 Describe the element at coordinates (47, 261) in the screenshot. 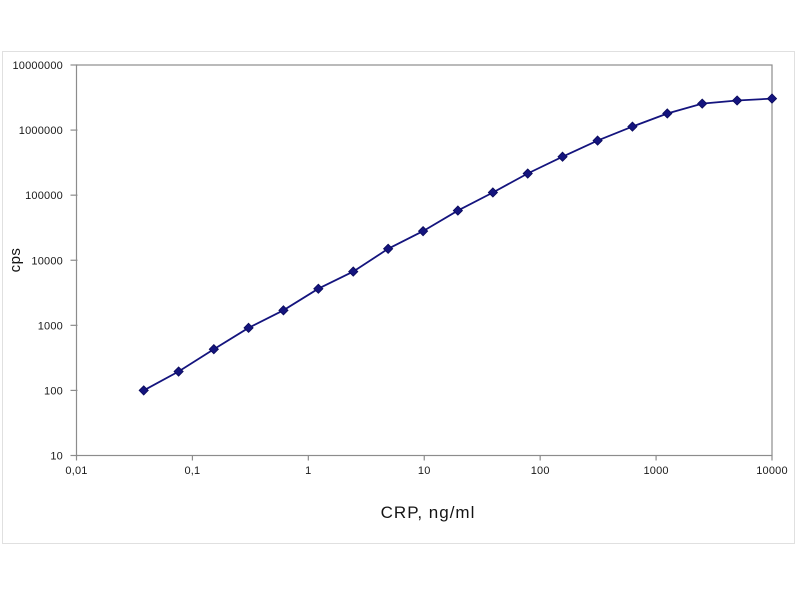

I see `y-tick-label: 10000` at that location.